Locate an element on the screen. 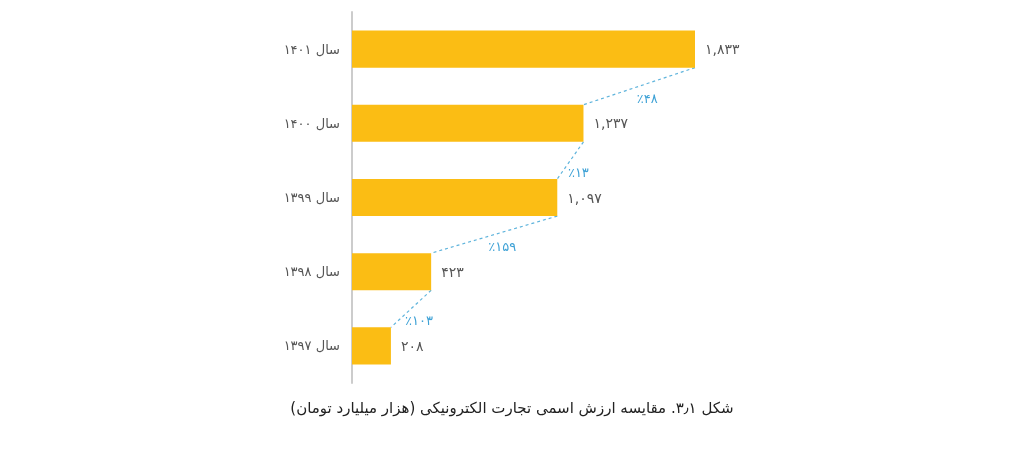 The height and width of the screenshot is (465, 1024). annotation: ٪۱۳ is located at coordinates (578, 172).